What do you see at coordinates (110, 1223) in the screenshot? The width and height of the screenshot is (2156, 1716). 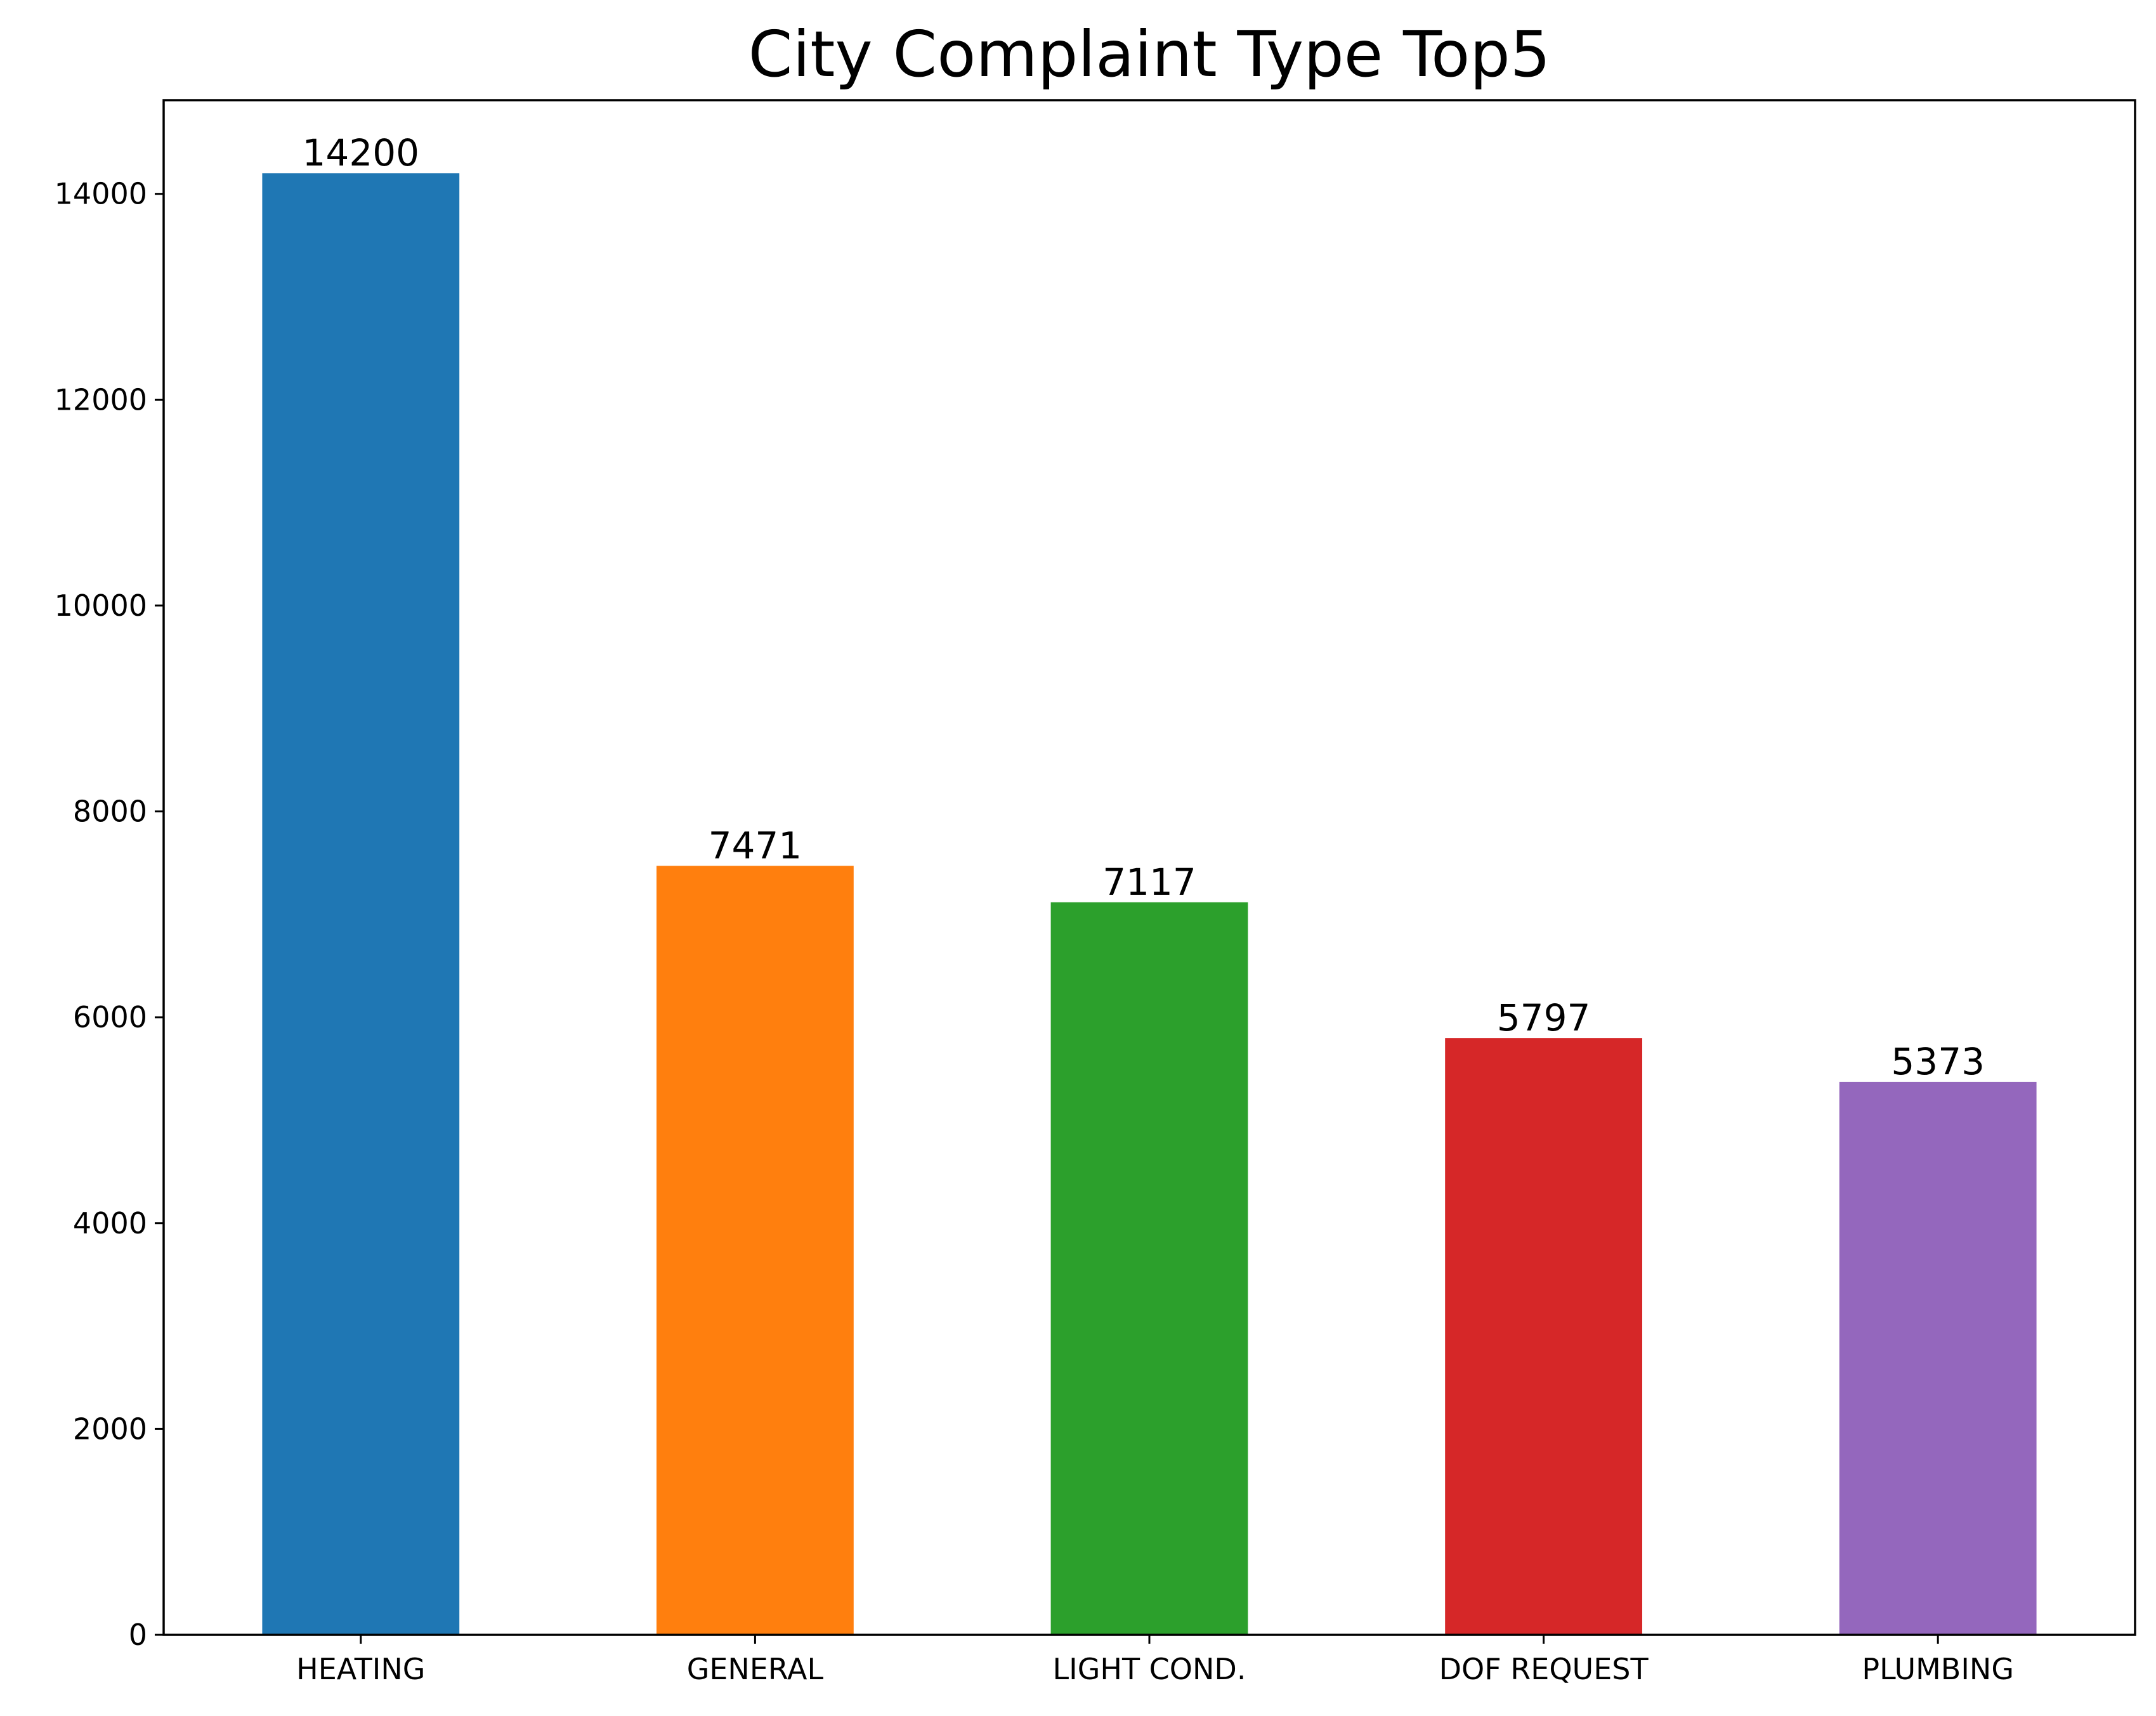 I see `y-tick-label: 4000` at bounding box center [110, 1223].